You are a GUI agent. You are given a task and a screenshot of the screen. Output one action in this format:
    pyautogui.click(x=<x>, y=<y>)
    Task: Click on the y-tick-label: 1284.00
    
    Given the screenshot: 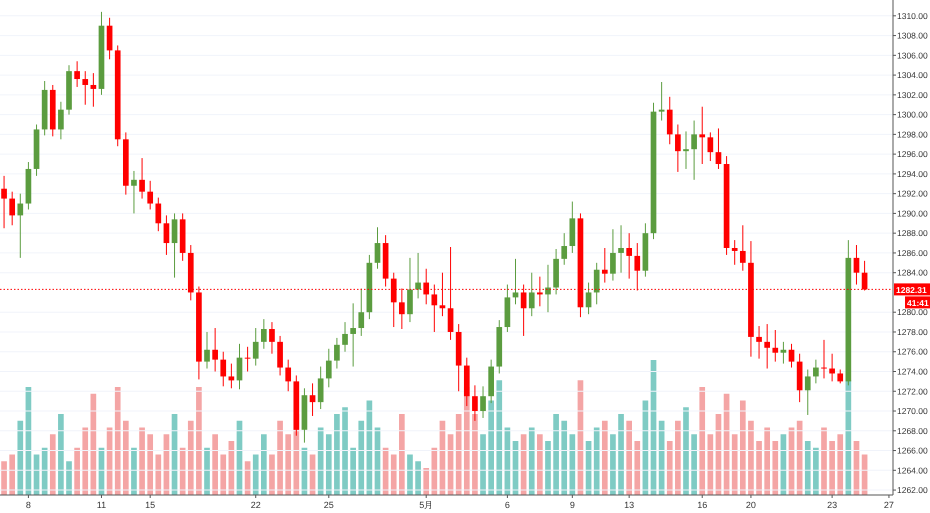 What is the action you would take?
    pyautogui.click(x=912, y=273)
    